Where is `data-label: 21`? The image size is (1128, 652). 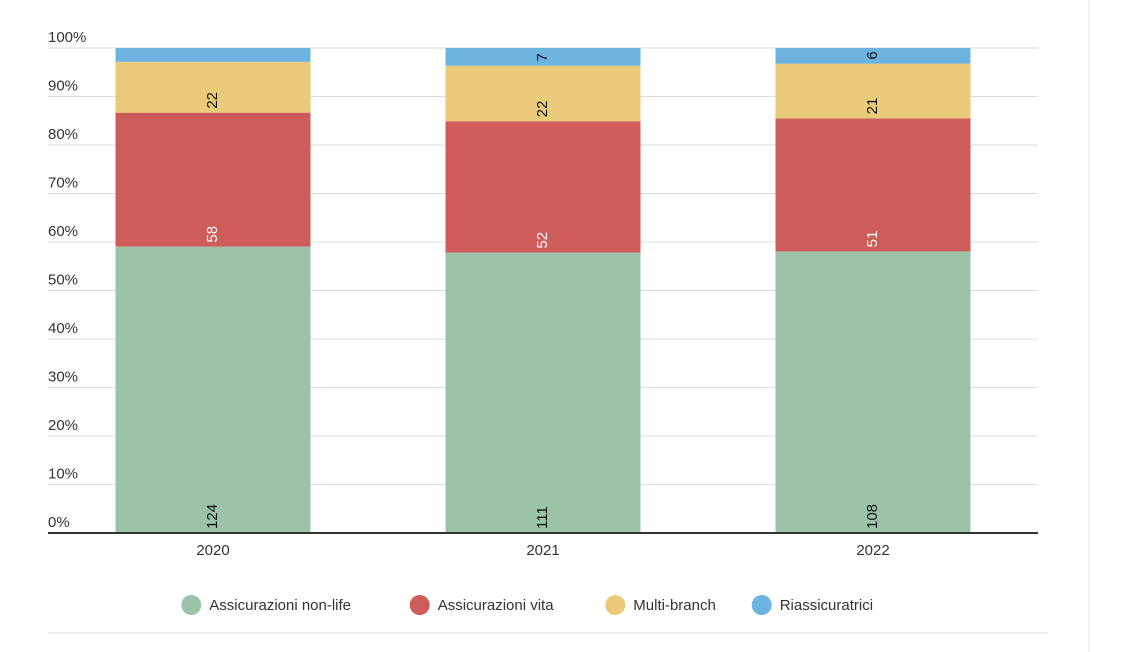
data-label: 21 is located at coordinates (872, 106).